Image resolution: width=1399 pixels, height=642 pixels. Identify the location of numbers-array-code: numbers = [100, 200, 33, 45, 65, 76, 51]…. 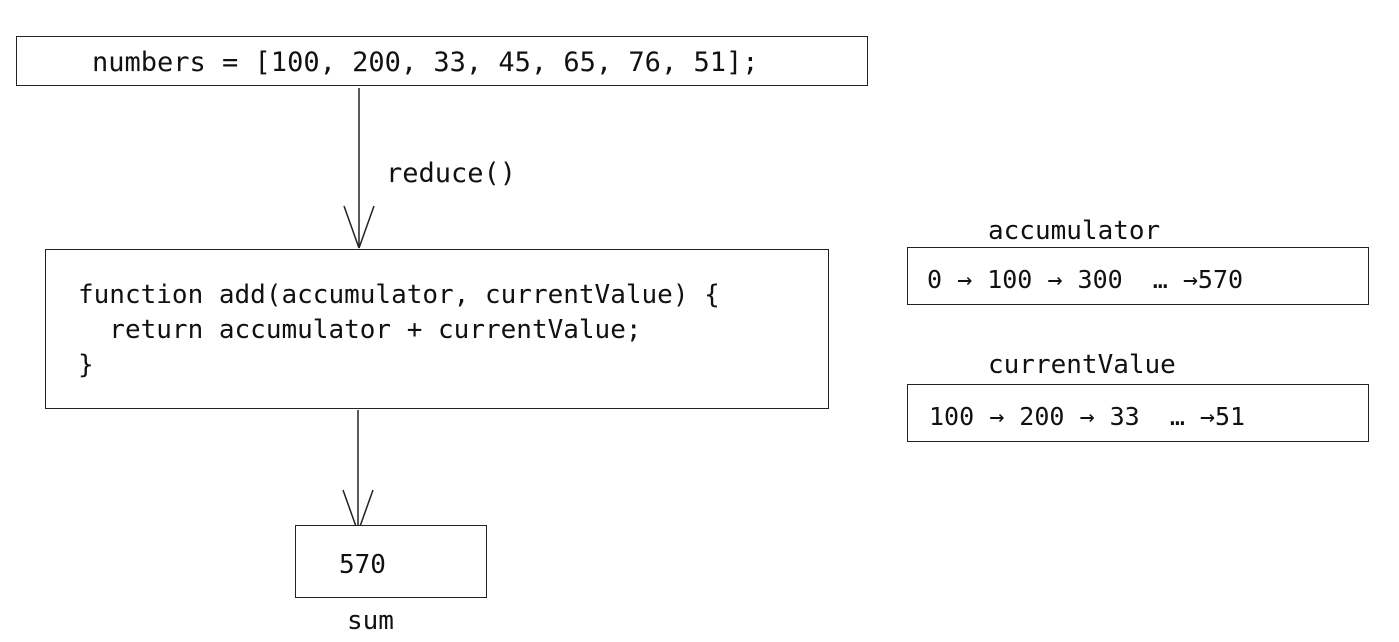
(425, 62).